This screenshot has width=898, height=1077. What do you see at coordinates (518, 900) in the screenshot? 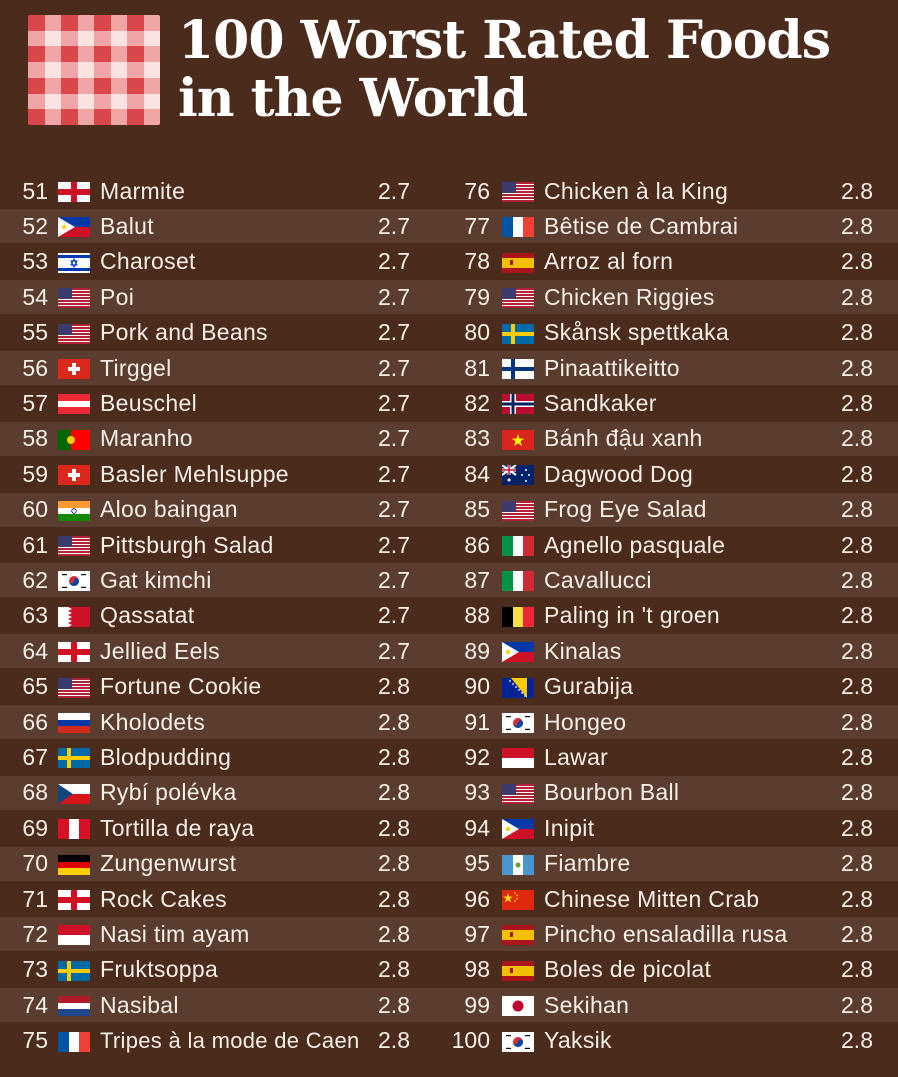
I see `china-flag-icon` at bounding box center [518, 900].